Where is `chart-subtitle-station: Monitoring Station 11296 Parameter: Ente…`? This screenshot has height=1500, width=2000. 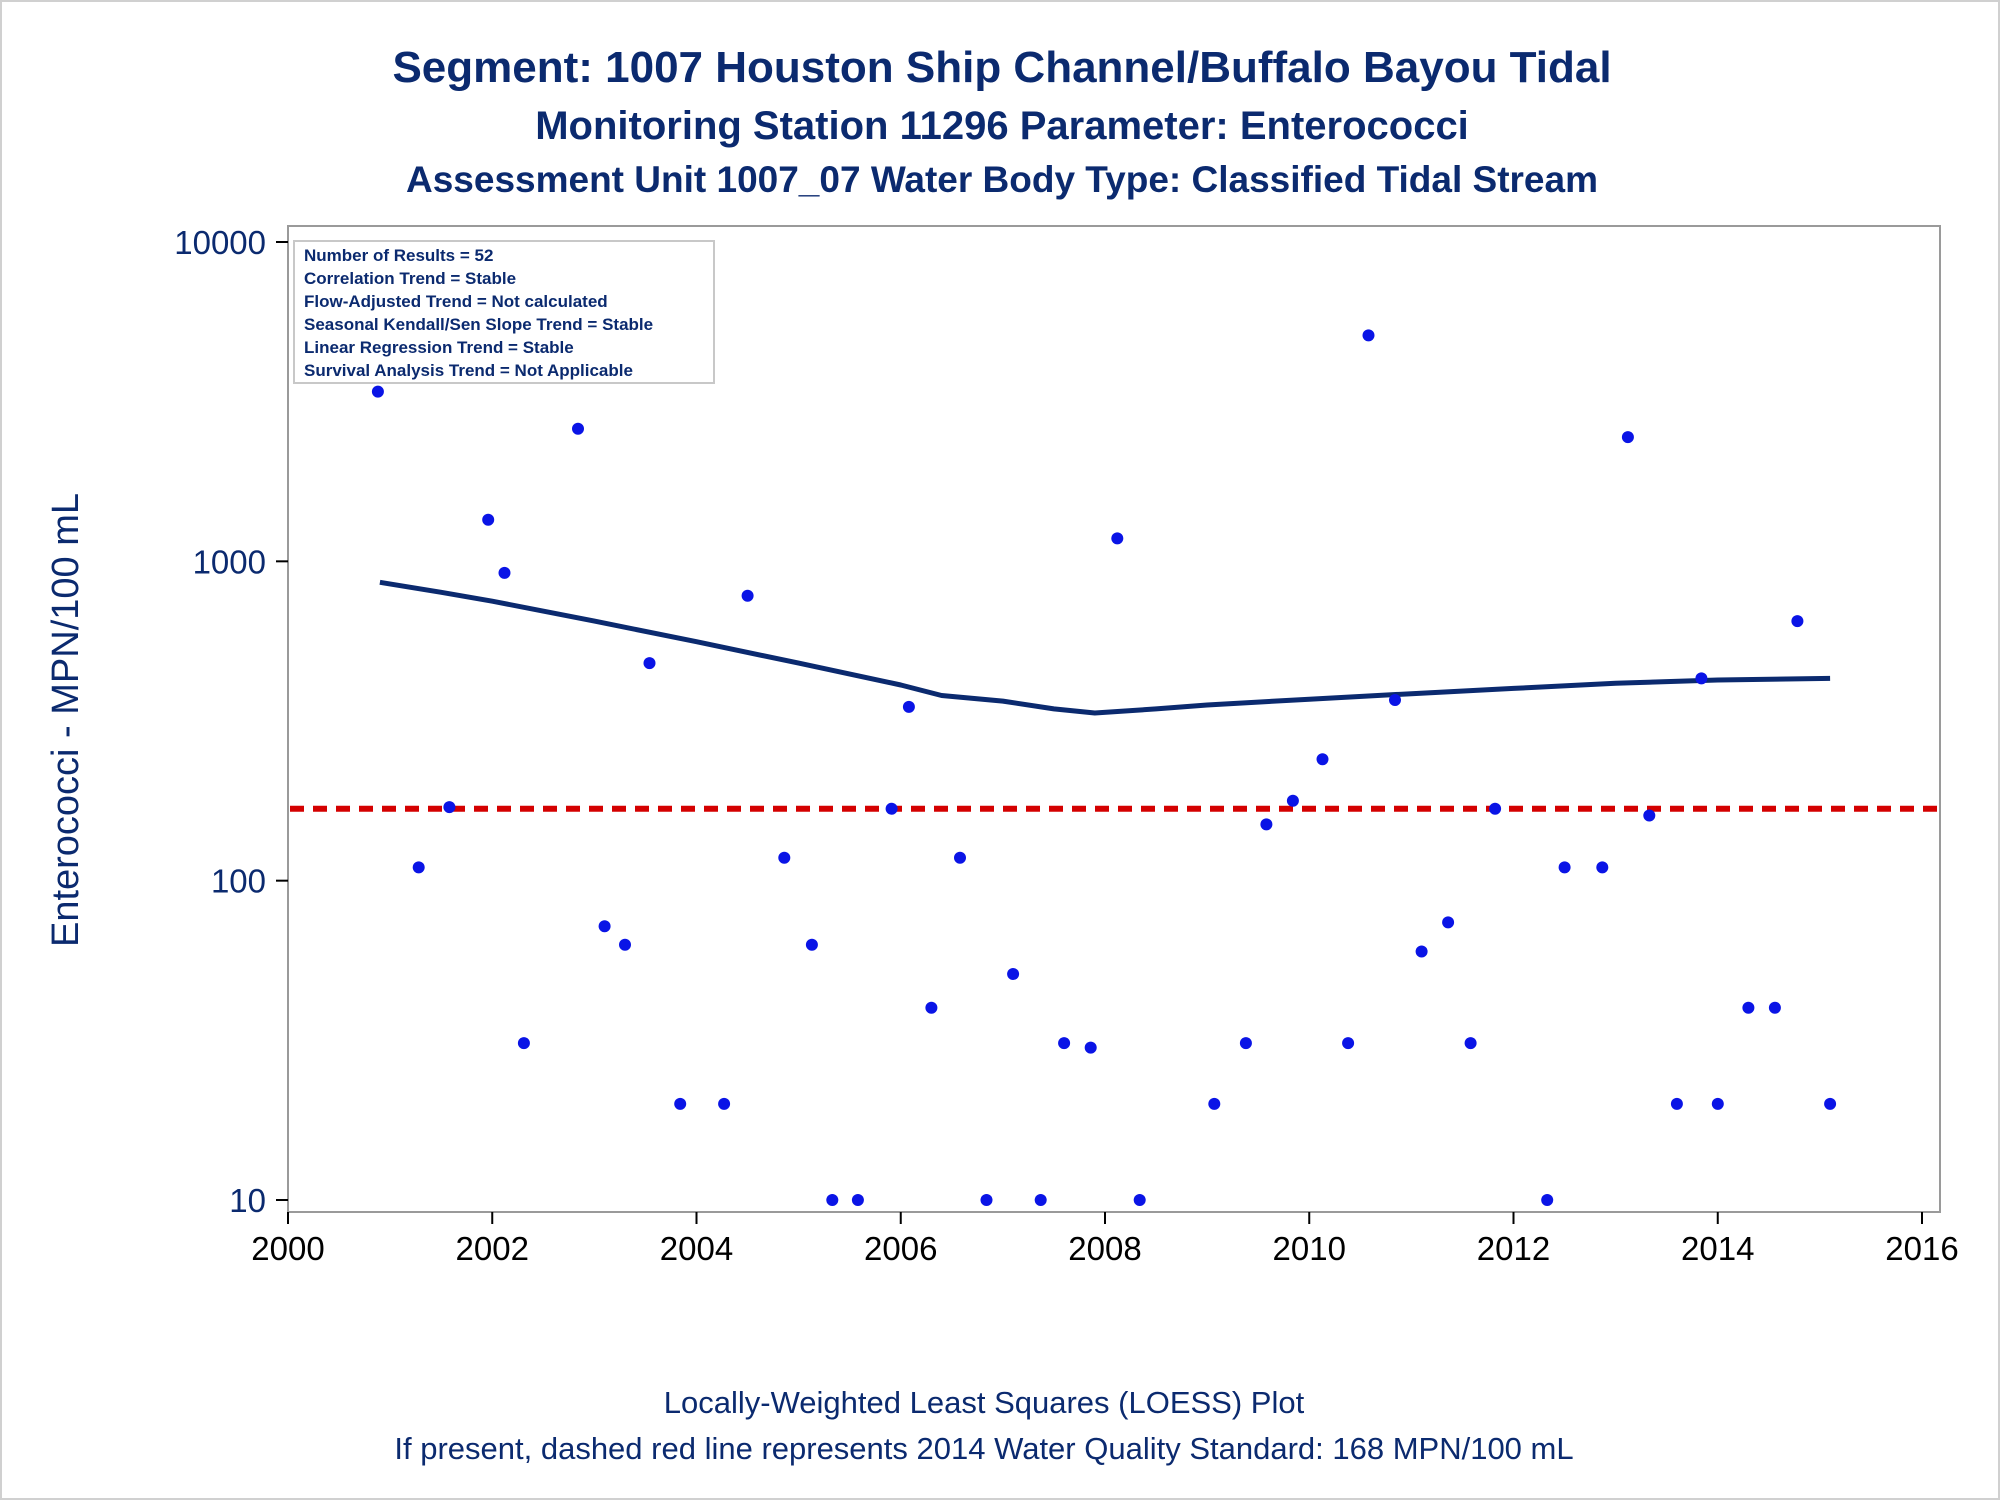
chart-subtitle-station: Monitoring Station 11296 Parameter: Ente… is located at coordinates (1002, 126).